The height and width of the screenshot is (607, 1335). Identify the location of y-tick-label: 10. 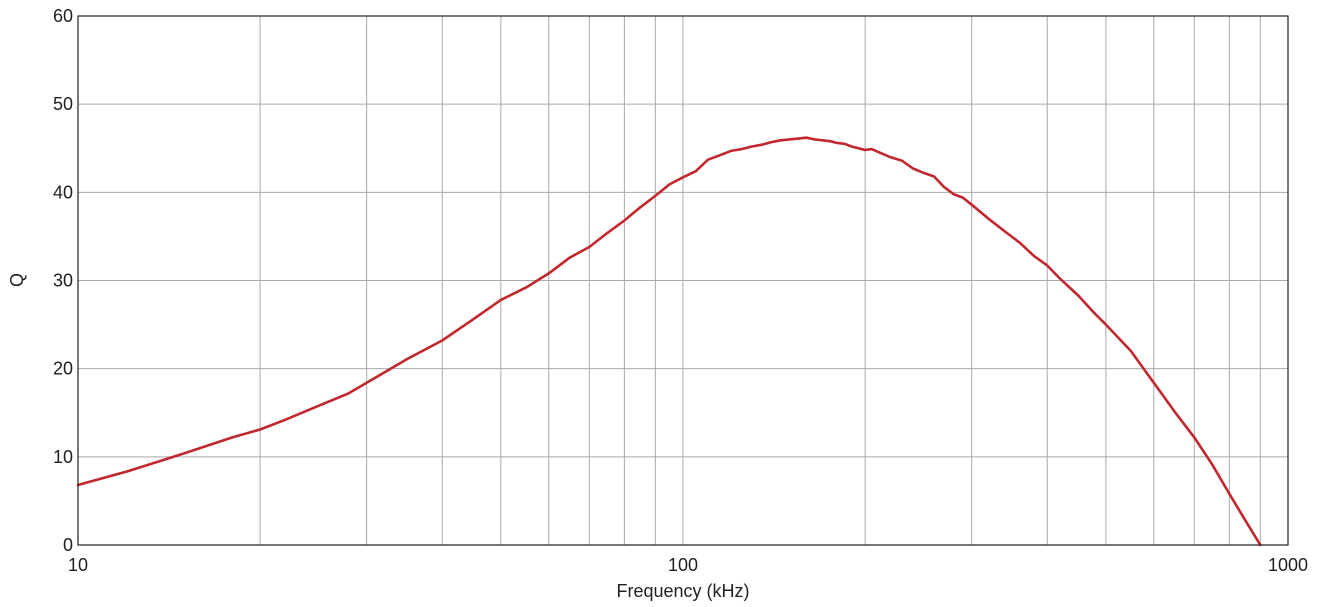
(63, 457).